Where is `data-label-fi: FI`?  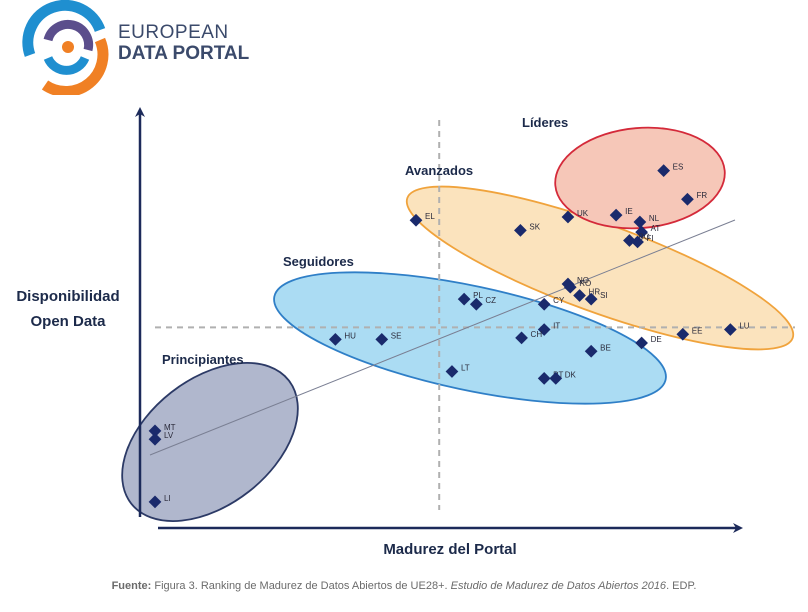
data-label-fi: FI is located at coordinates (650, 238).